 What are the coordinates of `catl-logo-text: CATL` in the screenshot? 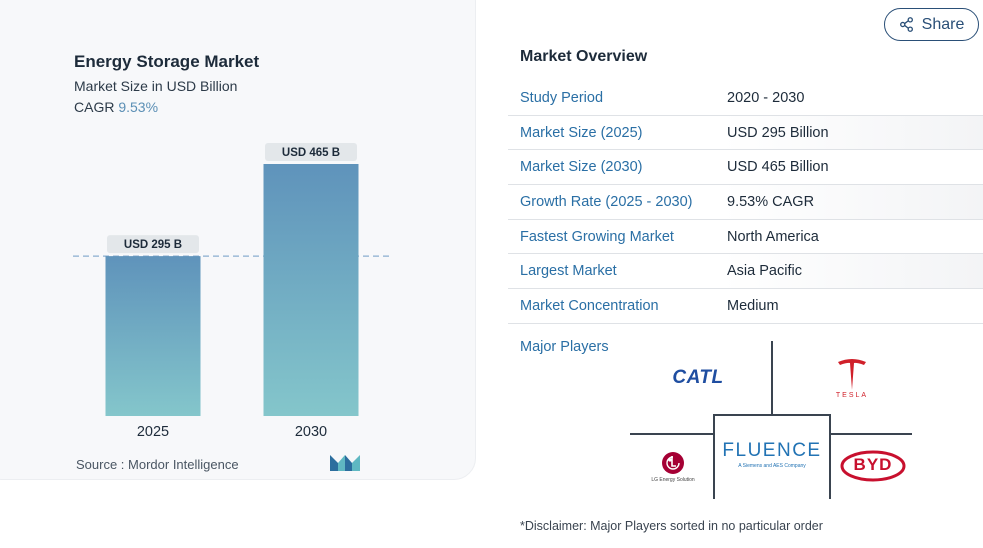 It's located at (698, 377).